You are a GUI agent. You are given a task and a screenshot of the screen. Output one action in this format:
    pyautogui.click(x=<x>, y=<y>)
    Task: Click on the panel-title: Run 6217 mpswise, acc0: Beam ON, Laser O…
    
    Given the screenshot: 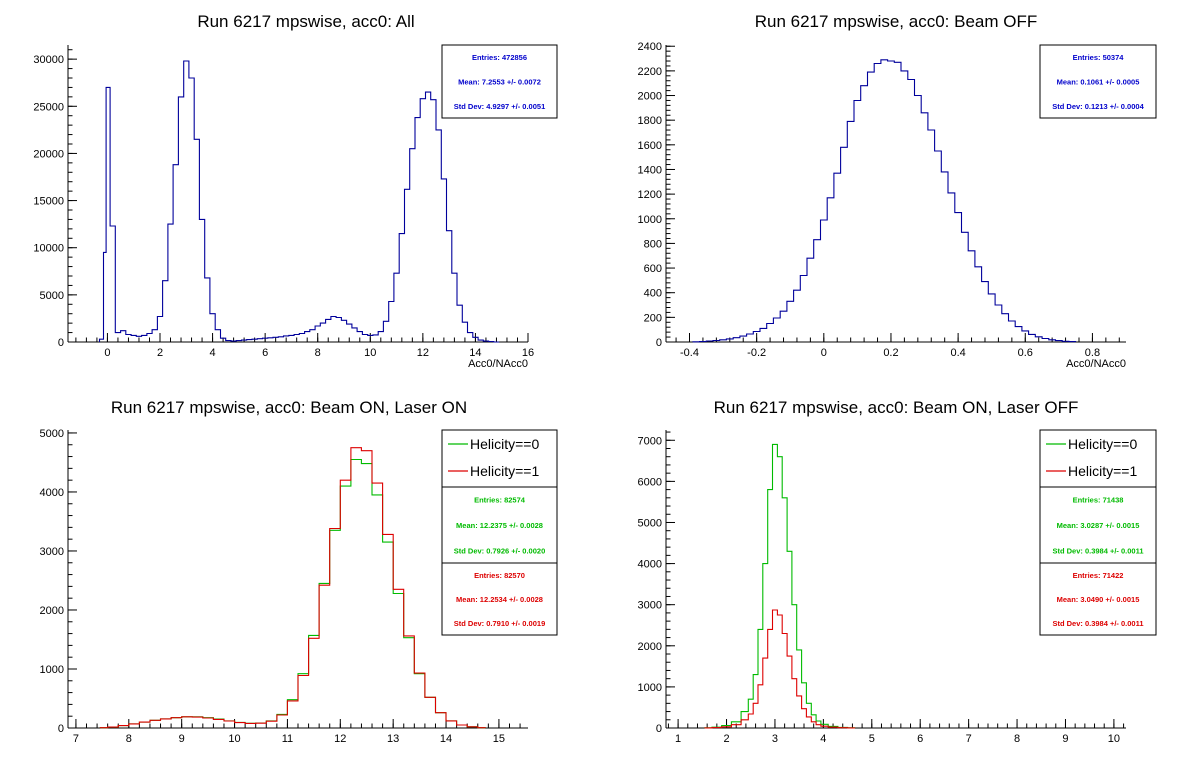 What is the action you would take?
    pyautogui.click(x=289, y=407)
    